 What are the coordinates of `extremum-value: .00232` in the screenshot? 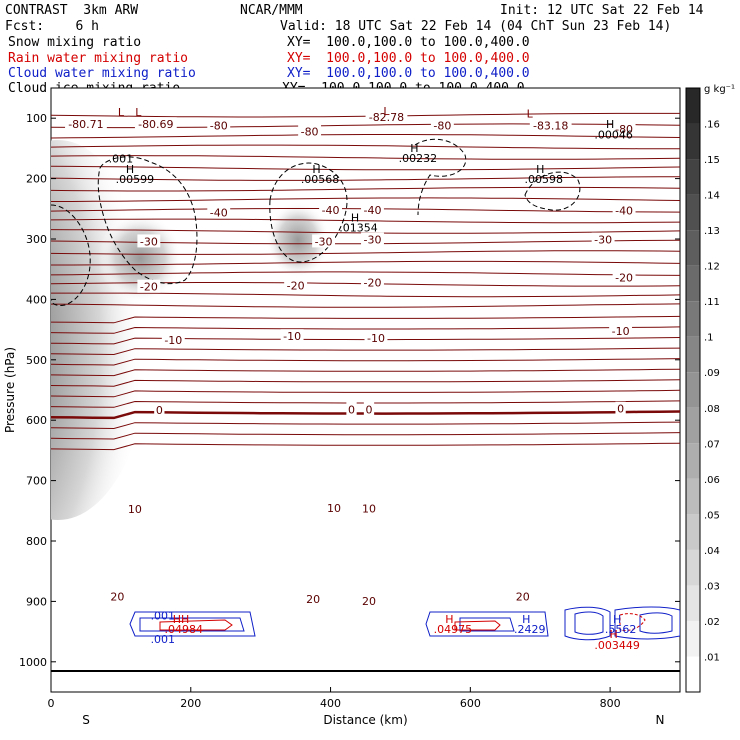 It's located at (418, 158).